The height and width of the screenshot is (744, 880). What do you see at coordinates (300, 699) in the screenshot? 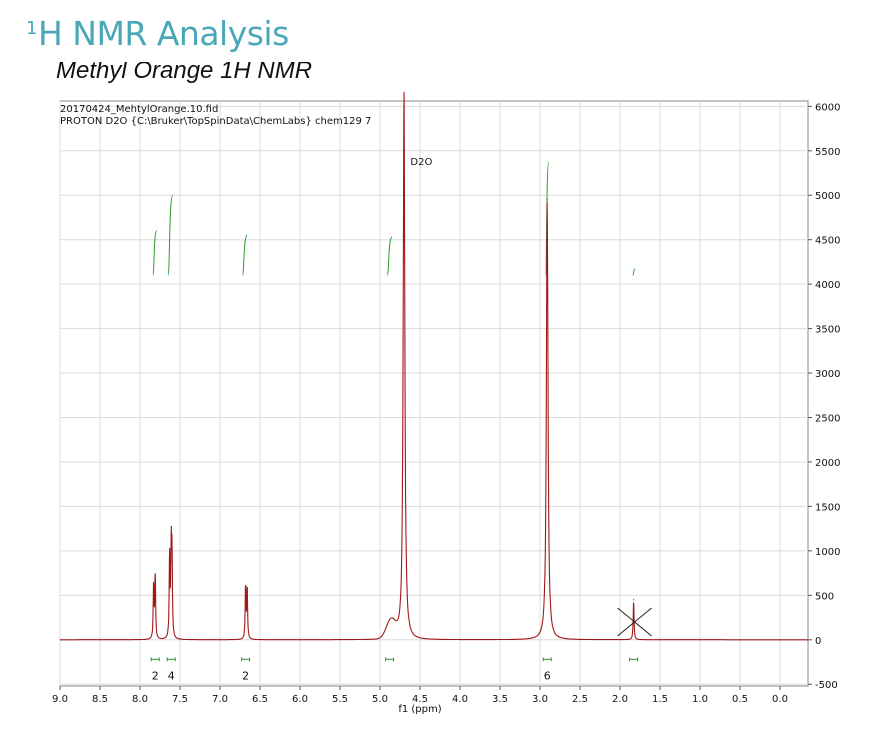
I see `x-tick-label: 6.0` at bounding box center [300, 699].